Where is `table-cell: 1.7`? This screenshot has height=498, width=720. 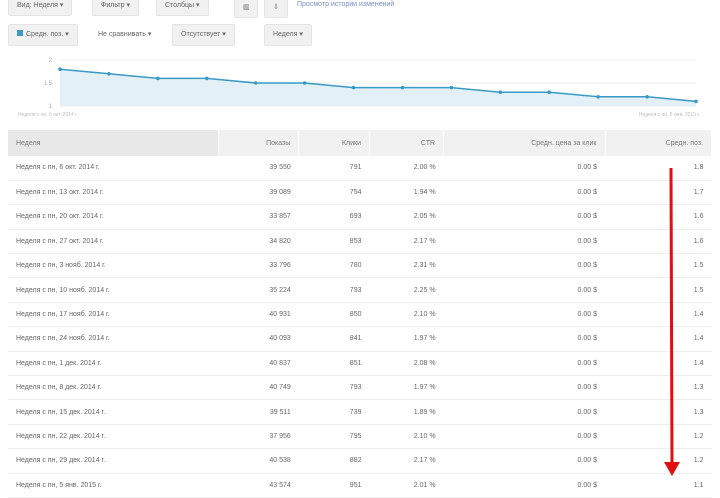
table-cell: 1.7 is located at coordinates (658, 193).